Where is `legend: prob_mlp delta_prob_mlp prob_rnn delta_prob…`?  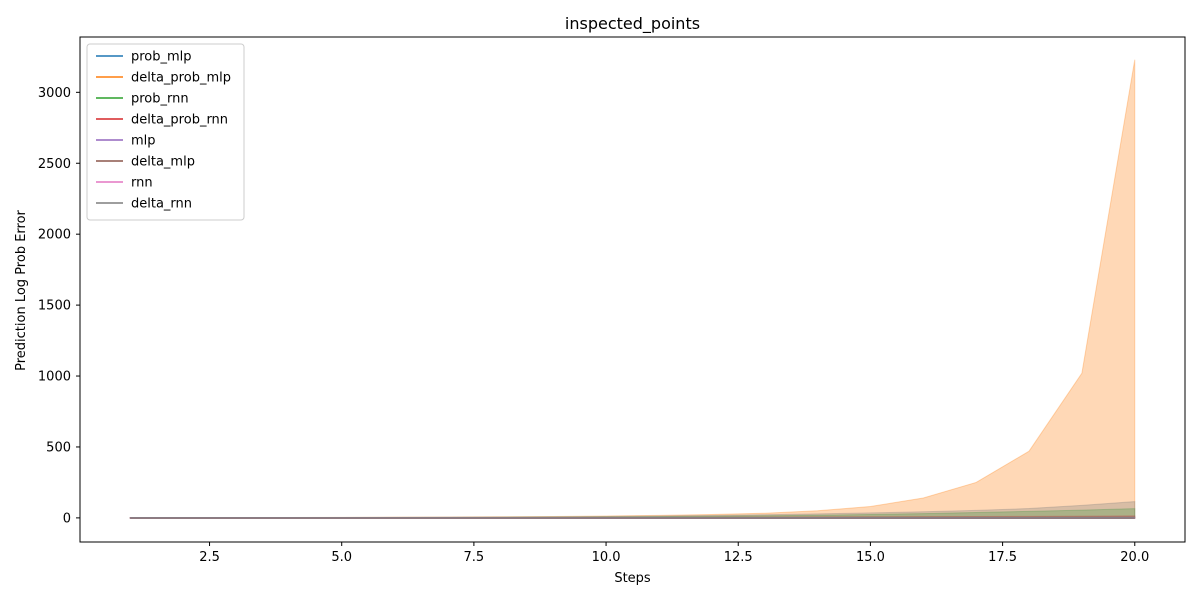
legend: prob_mlp delta_prob_mlp prob_rnn delta_prob… is located at coordinates (165, 132).